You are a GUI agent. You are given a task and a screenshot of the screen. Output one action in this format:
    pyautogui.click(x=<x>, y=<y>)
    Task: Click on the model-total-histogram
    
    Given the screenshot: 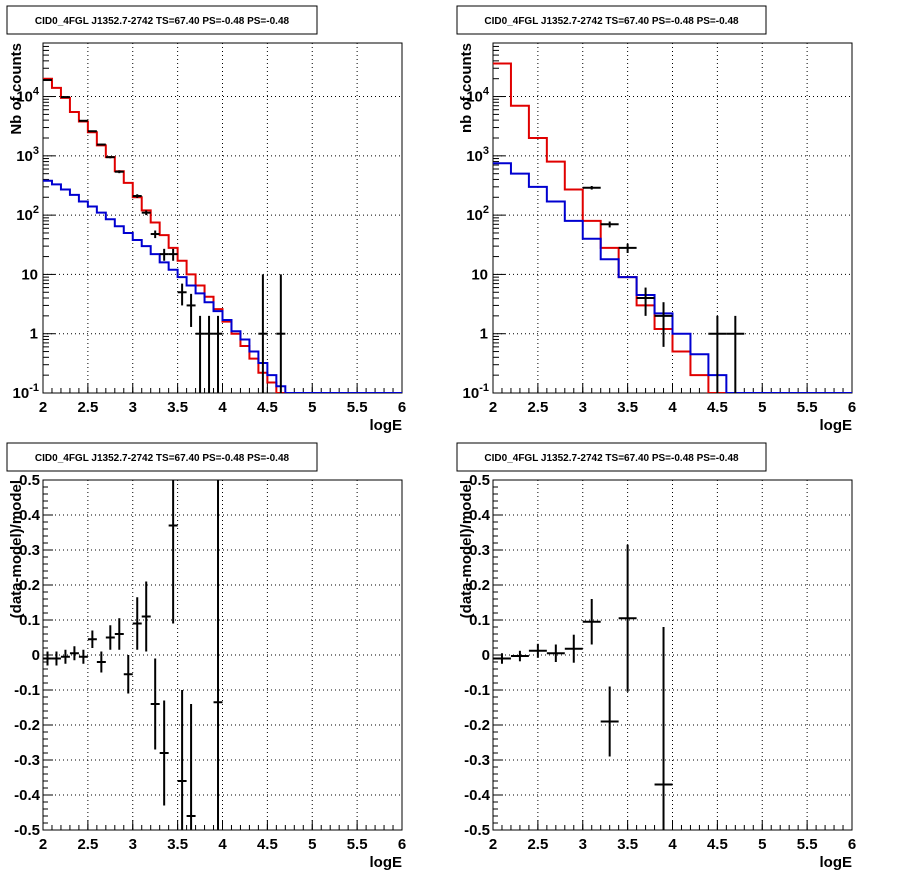 What is the action you would take?
    pyautogui.click(x=222, y=235)
    